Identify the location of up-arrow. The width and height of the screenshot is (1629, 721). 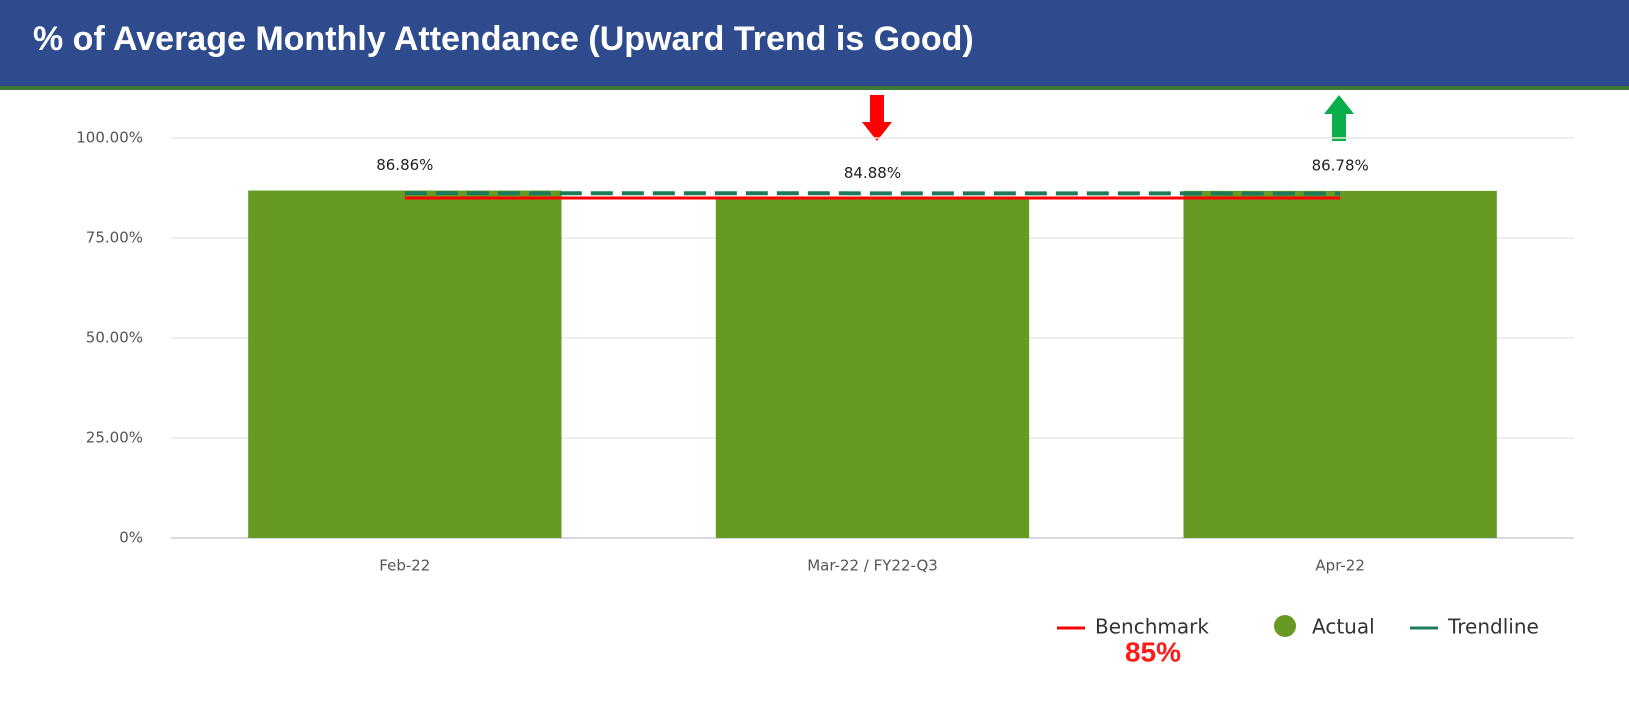
(1339, 118).